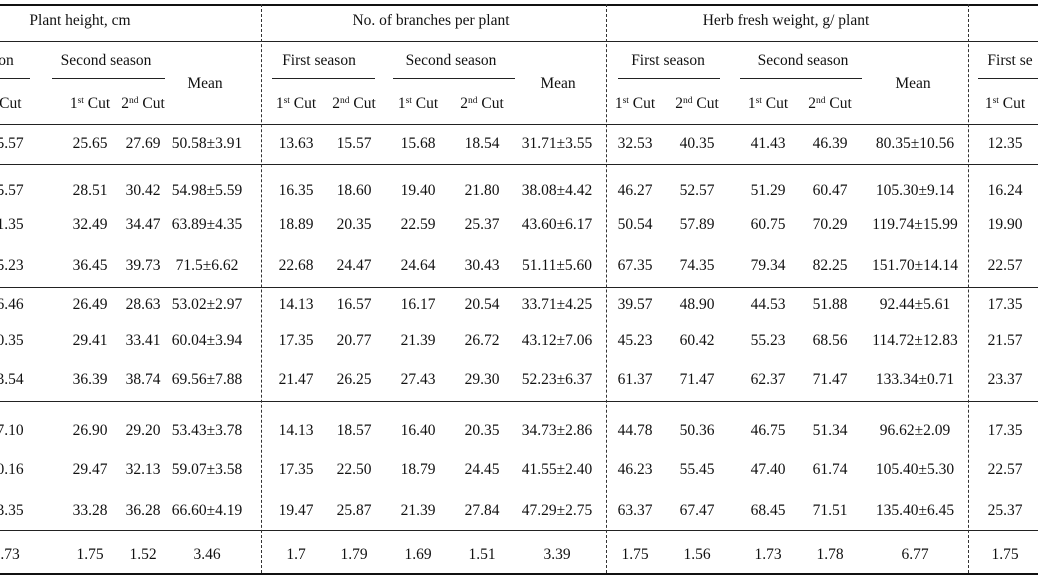  I want to click on table-cell: 43.60±6.17, so click(557, 224).